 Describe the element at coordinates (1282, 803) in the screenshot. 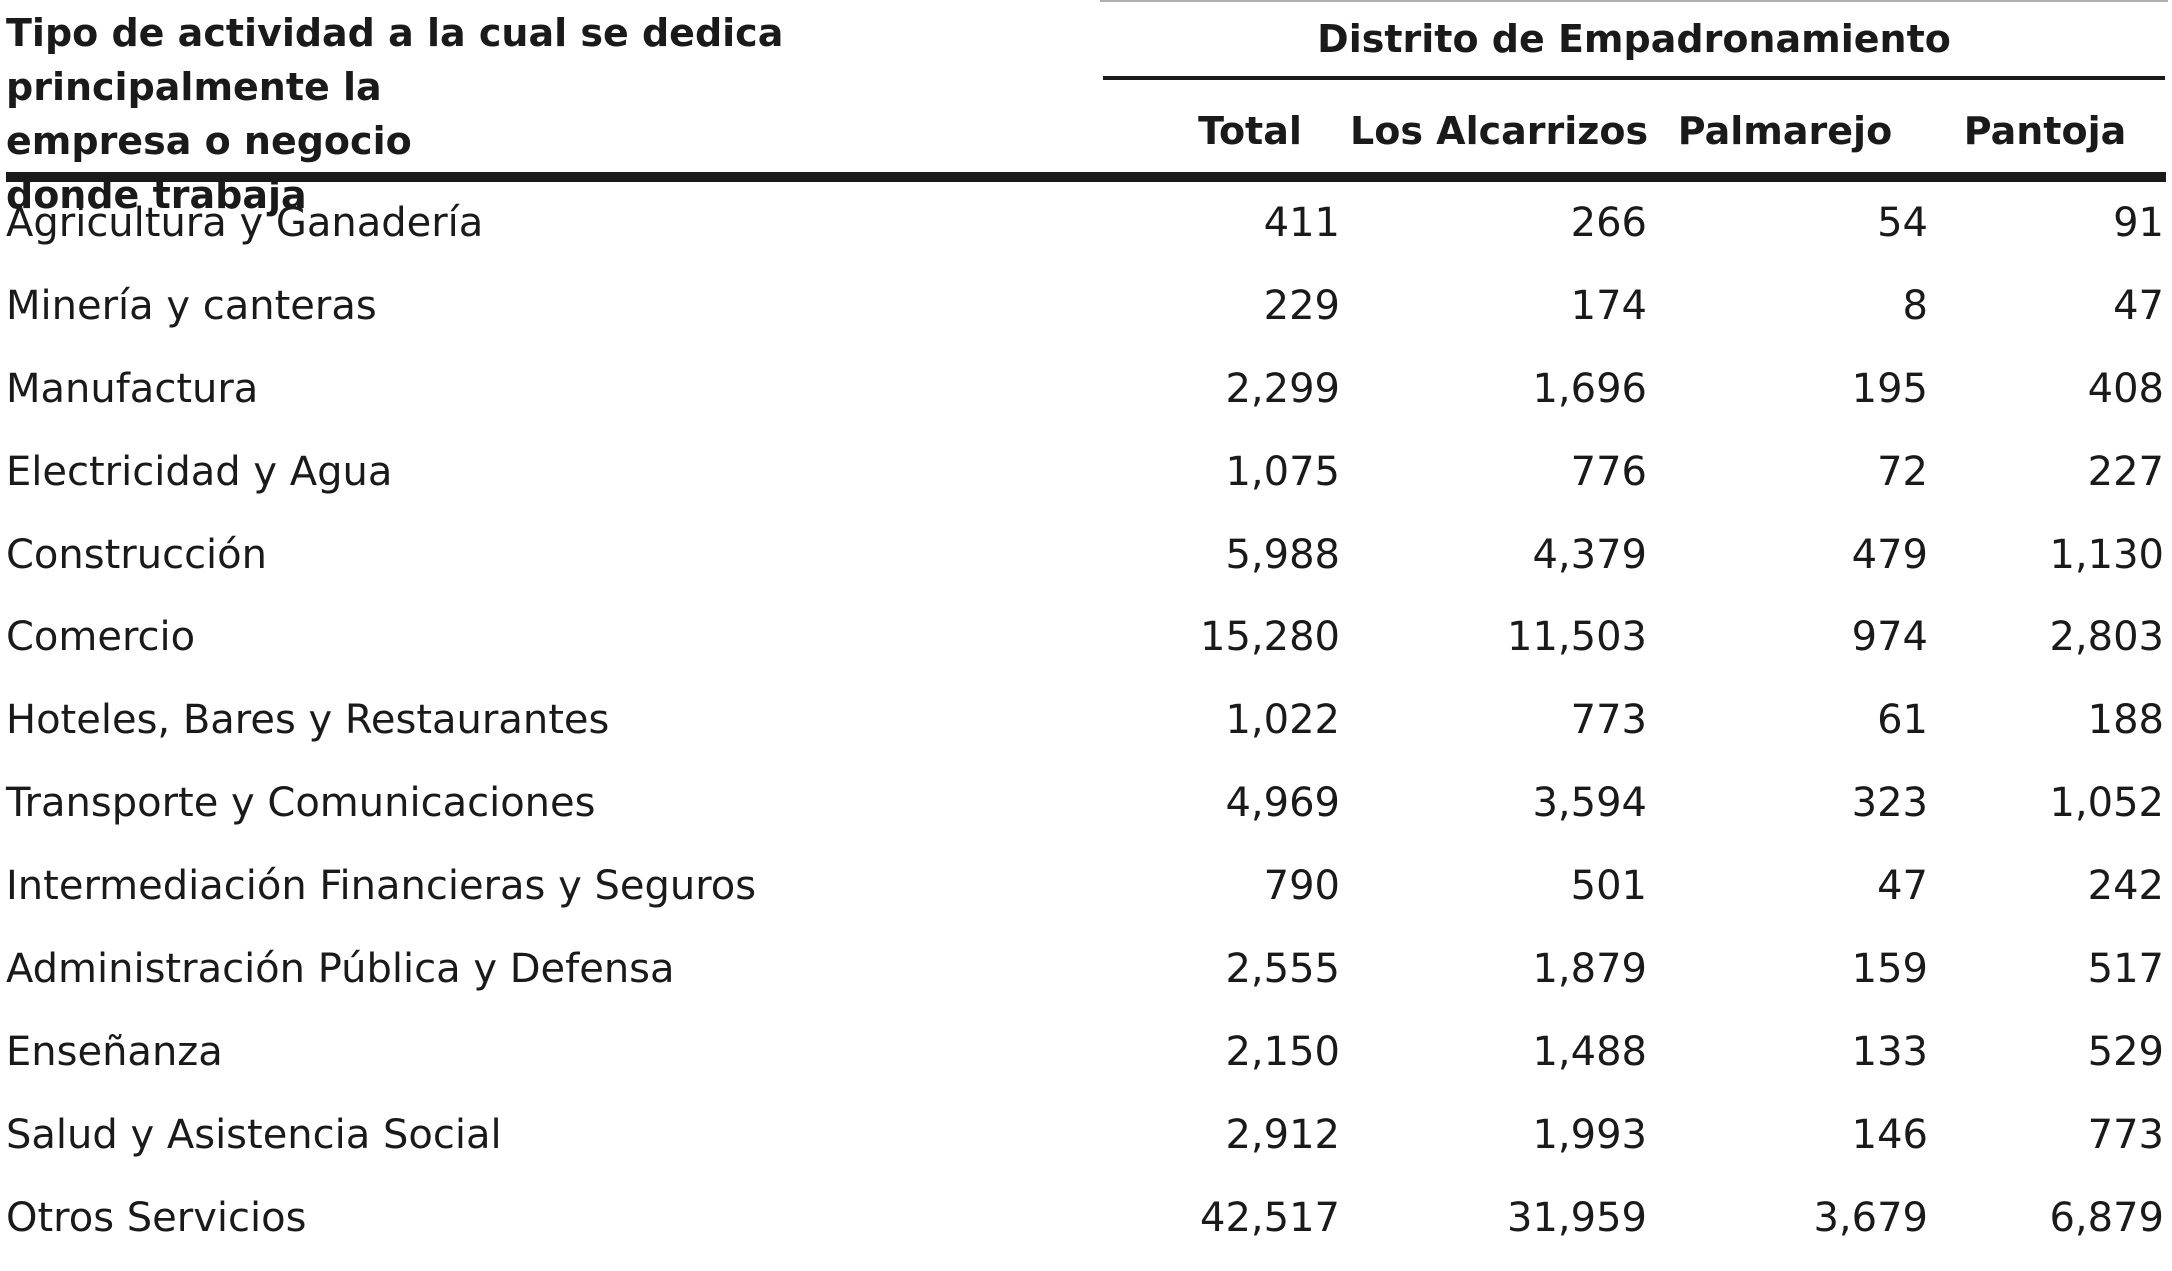

I see `total-cell: 4,969` at that location.